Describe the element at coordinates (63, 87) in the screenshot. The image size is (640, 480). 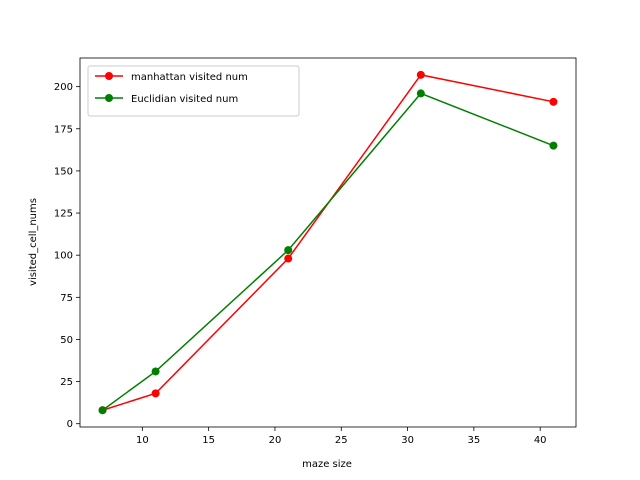
I see `y-tick-label: 200` at that location.